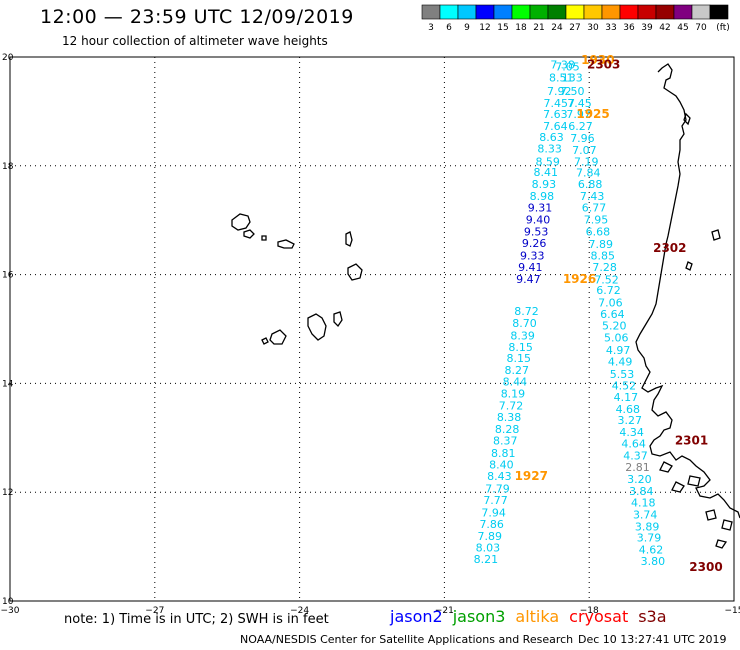 This screenshot has width=740, height=650. What do you see at coordinates (584, 150) in the screenshot?
I see `swh-value-altika: 7.07` at bounding box center [584, 150].